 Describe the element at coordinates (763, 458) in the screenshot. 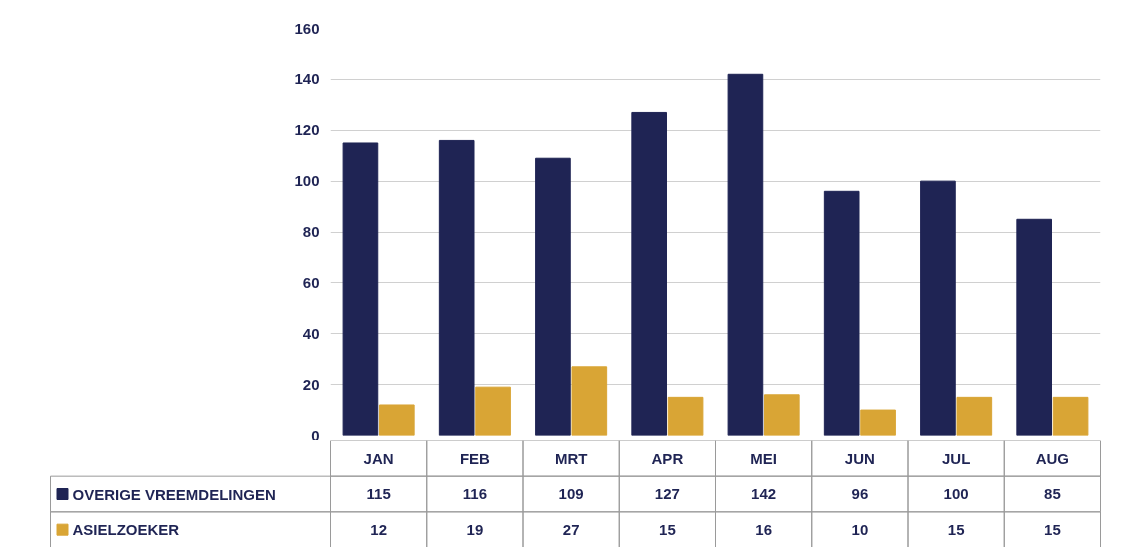

I see `x-tick-label: MEI` at that location.